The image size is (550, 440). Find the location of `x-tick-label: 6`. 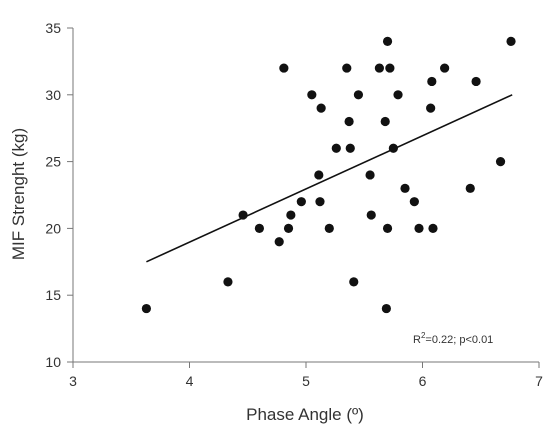

x-tick-label: 6 is located at coordinates (423, 381).